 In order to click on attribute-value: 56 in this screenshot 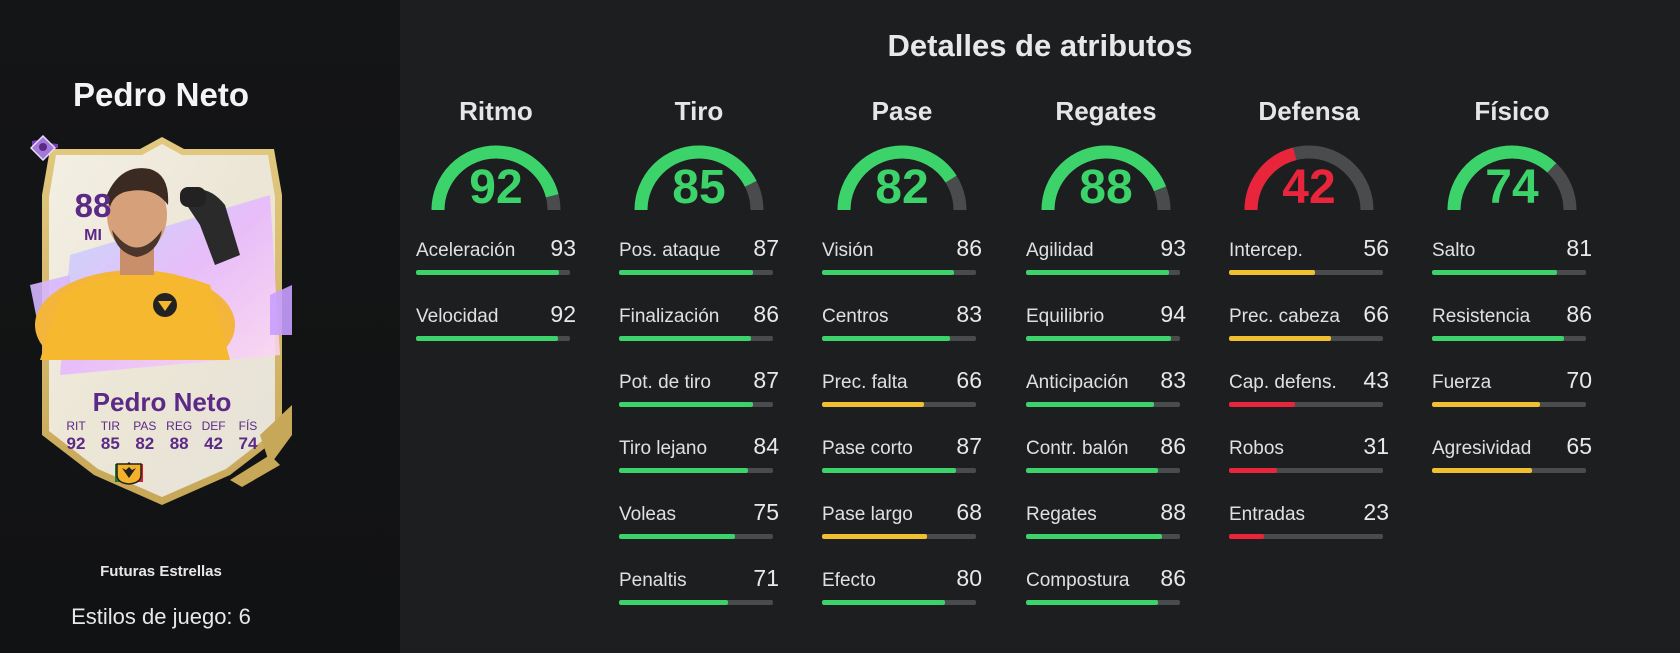, I will do `click(1376, 248)`.